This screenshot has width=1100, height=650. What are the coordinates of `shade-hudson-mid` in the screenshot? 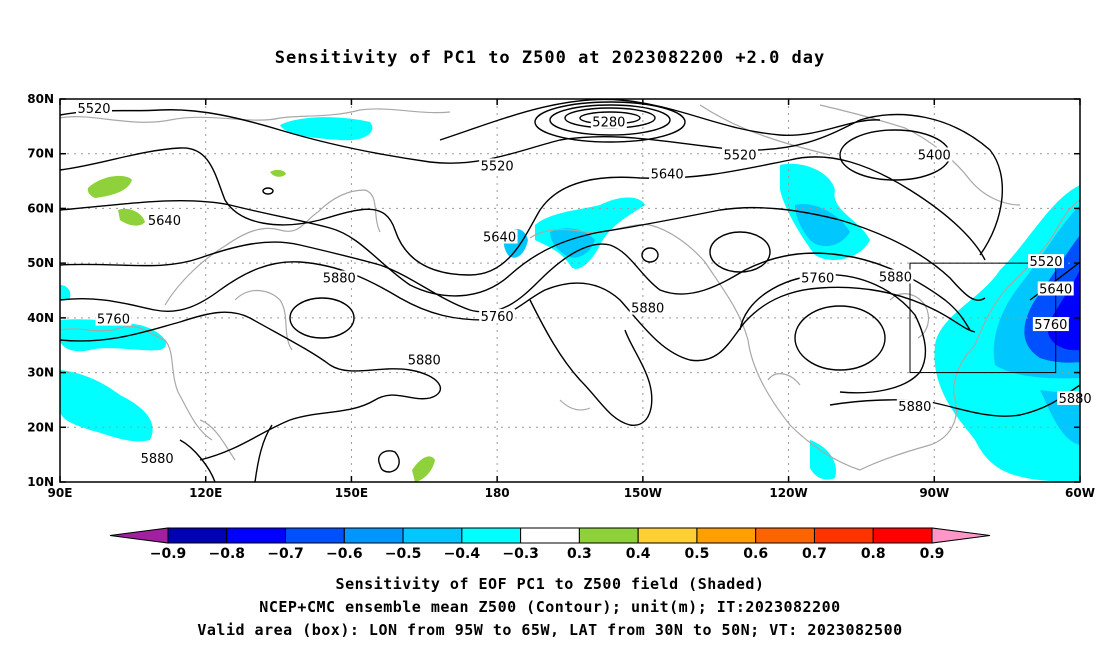 It's located at (822, 225).